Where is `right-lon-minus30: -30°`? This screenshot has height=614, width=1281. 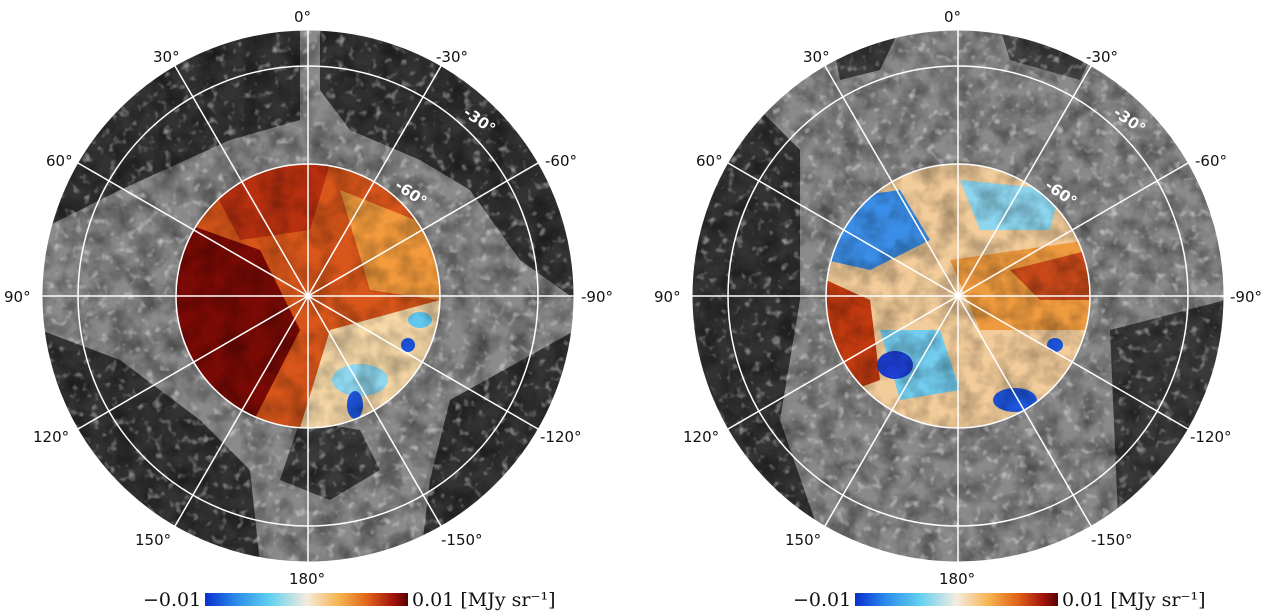
right-lon-minus30: -30° is located at coordinates (1102, 57).